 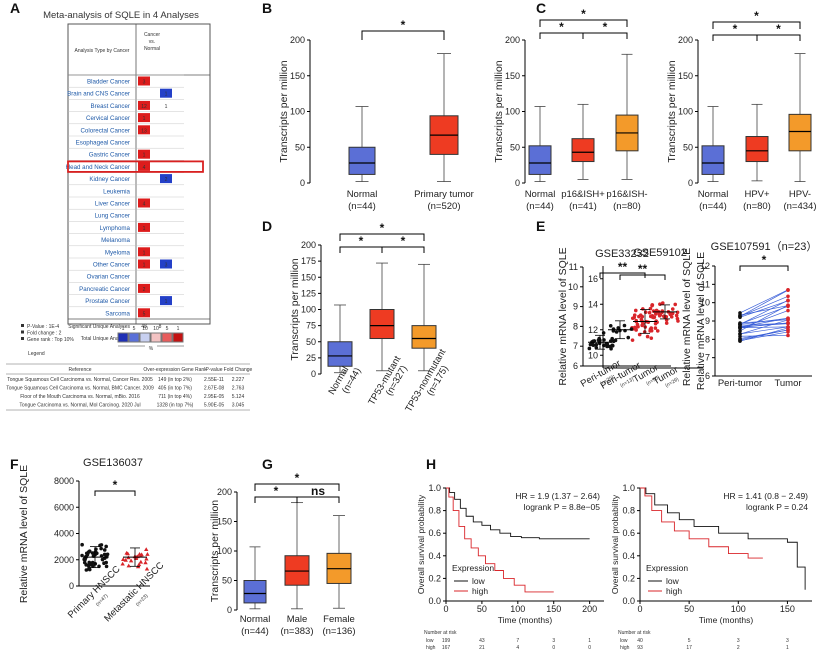 I want to click on H2-logrank: logrank P = 0.24, so click(x=777, y=507).